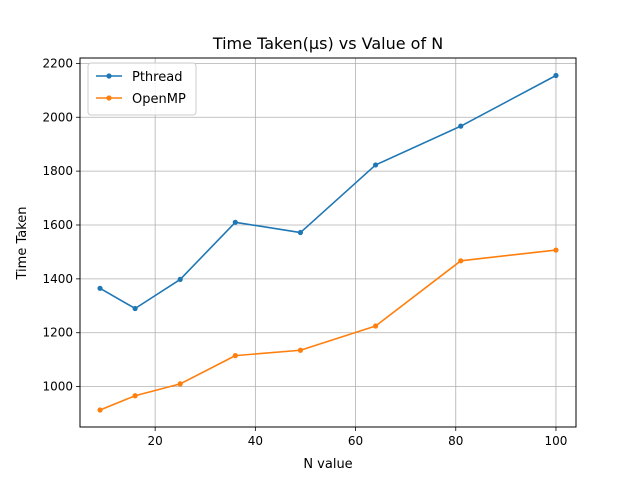 The height and width of the screenshot is (480, 640). I want to click on x-tick-label: 40, so click(255, 441).